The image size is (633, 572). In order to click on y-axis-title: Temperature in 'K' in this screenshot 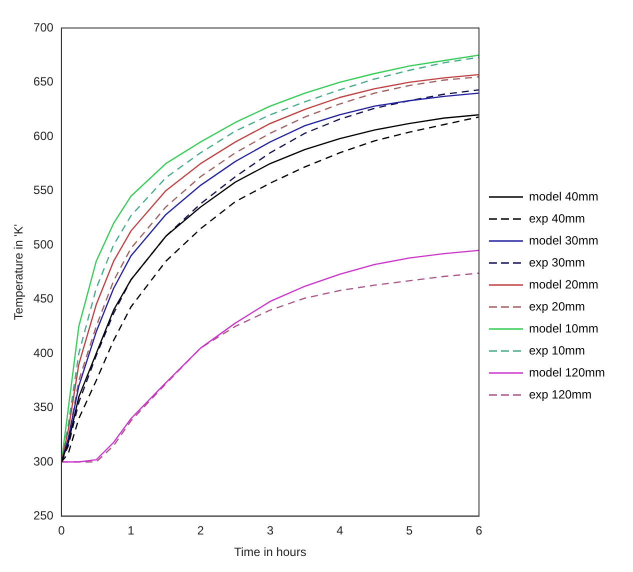, I will do `click(19, 272)`.